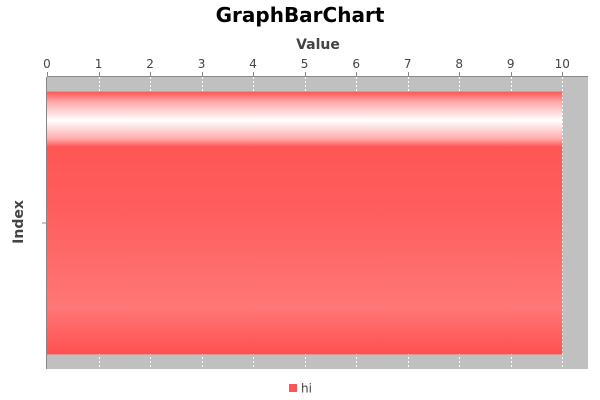  Describe the element at coordinates (253, 64) in the screenshot. I see `x-tick-label-4: 4` at that location.